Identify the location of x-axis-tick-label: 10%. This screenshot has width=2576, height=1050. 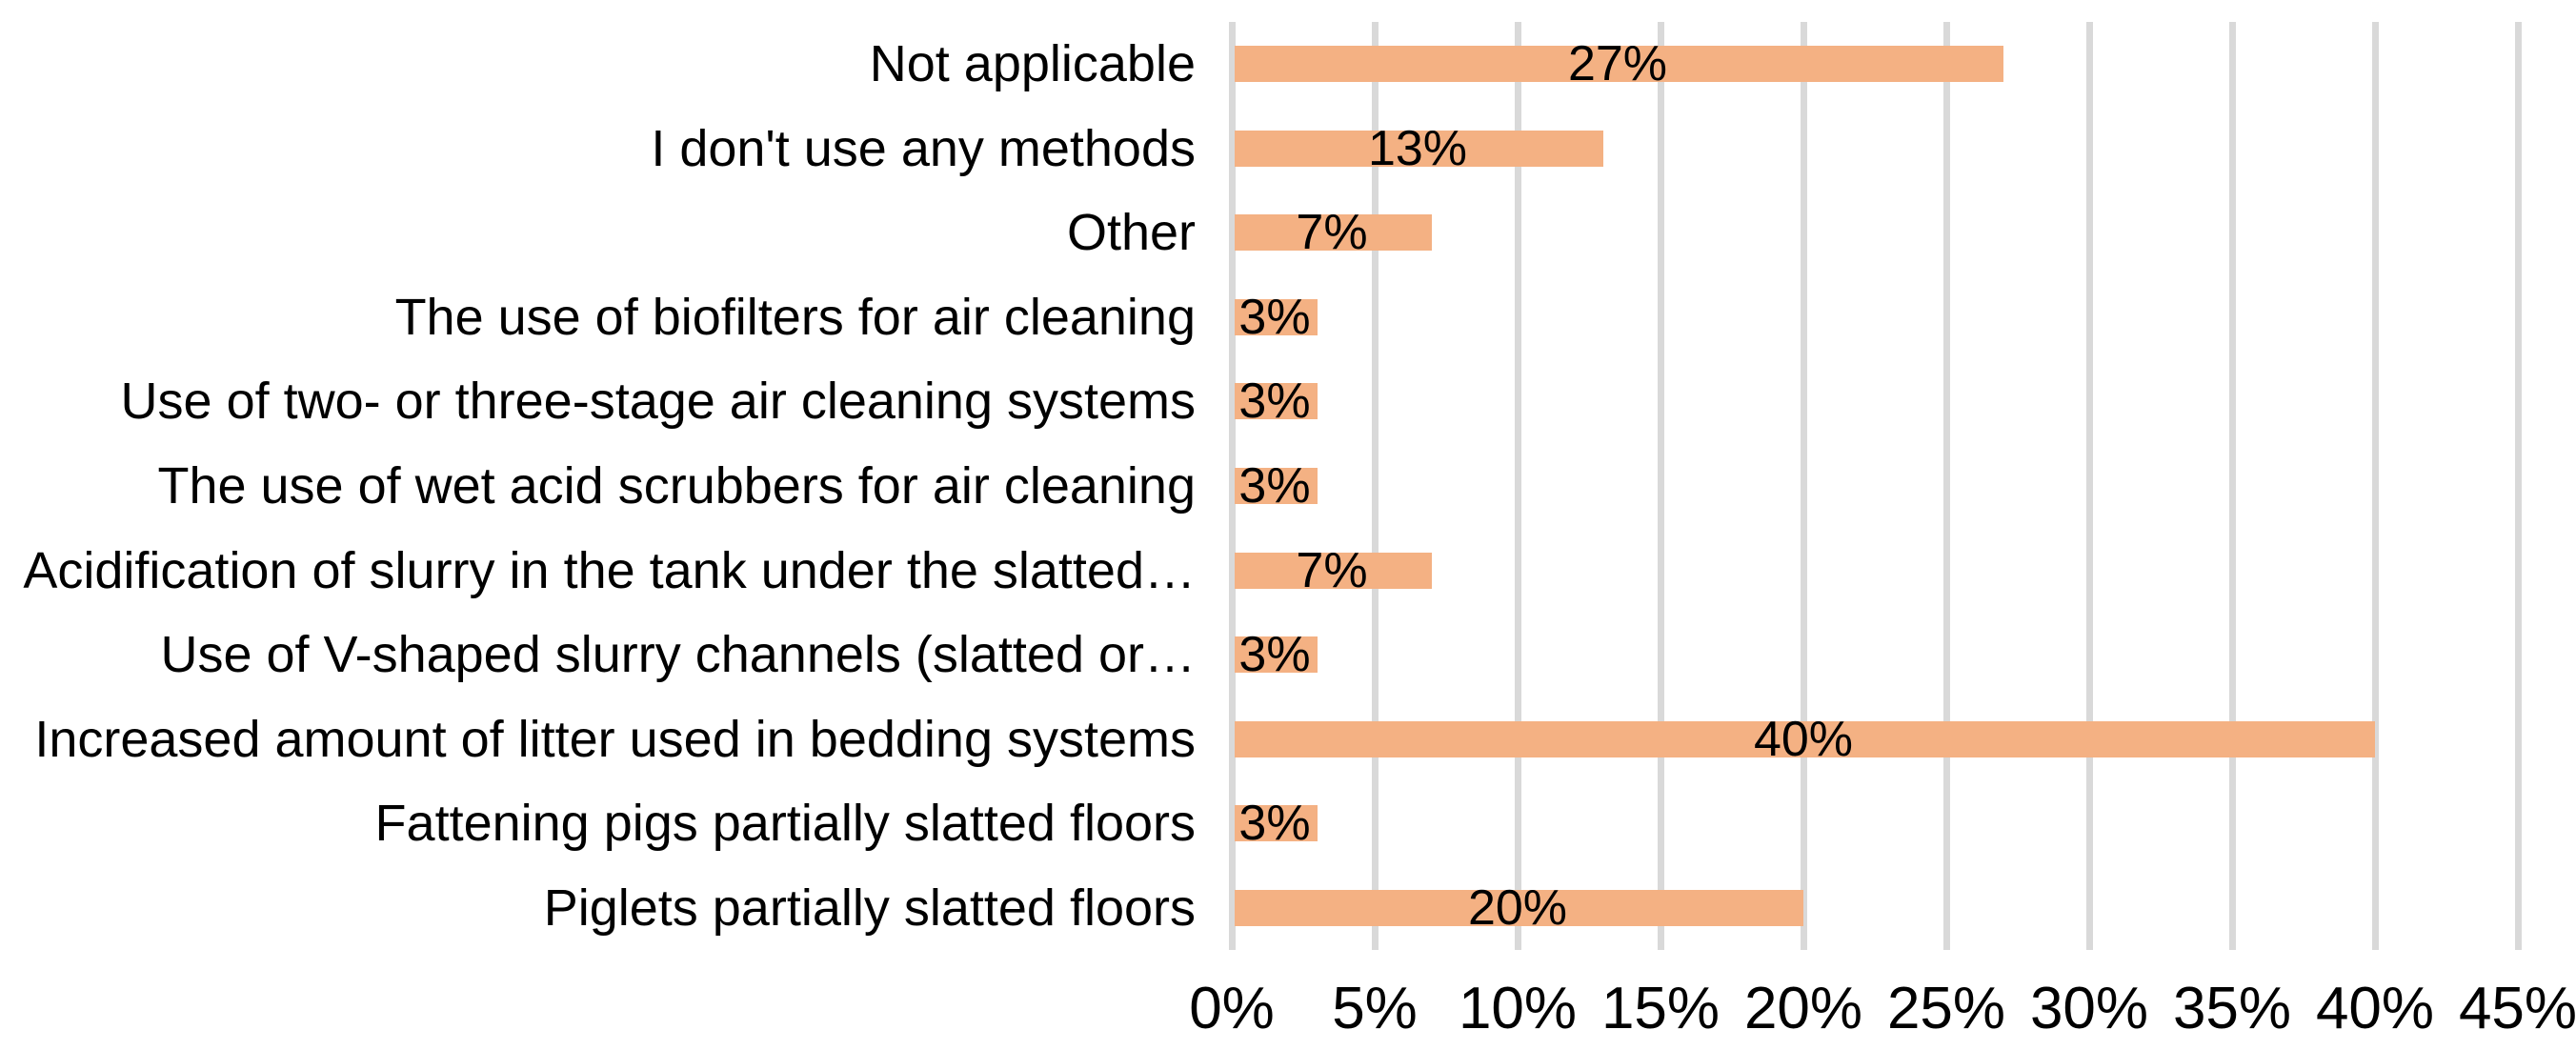
(1518, 1008).